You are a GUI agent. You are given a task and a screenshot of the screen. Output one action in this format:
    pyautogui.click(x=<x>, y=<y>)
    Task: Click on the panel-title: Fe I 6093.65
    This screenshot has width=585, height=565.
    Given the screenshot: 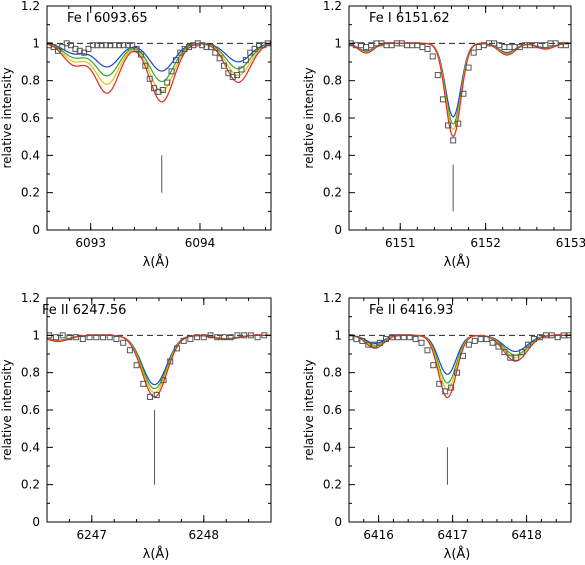 What is the action you would take?
    pyautogui.click(x=107, y=18)
    